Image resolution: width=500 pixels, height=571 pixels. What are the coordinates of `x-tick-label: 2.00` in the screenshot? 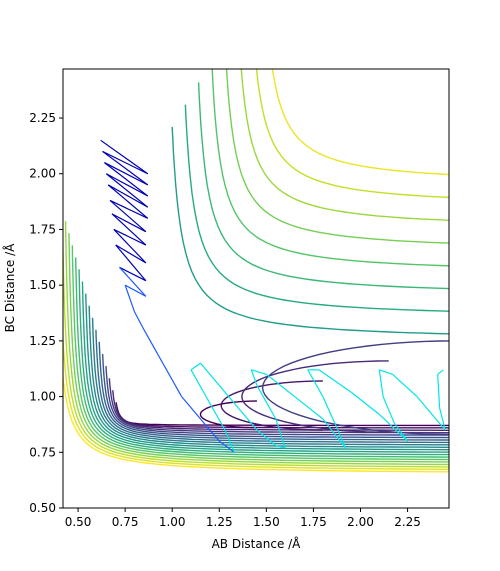 It's located at (360, 522).